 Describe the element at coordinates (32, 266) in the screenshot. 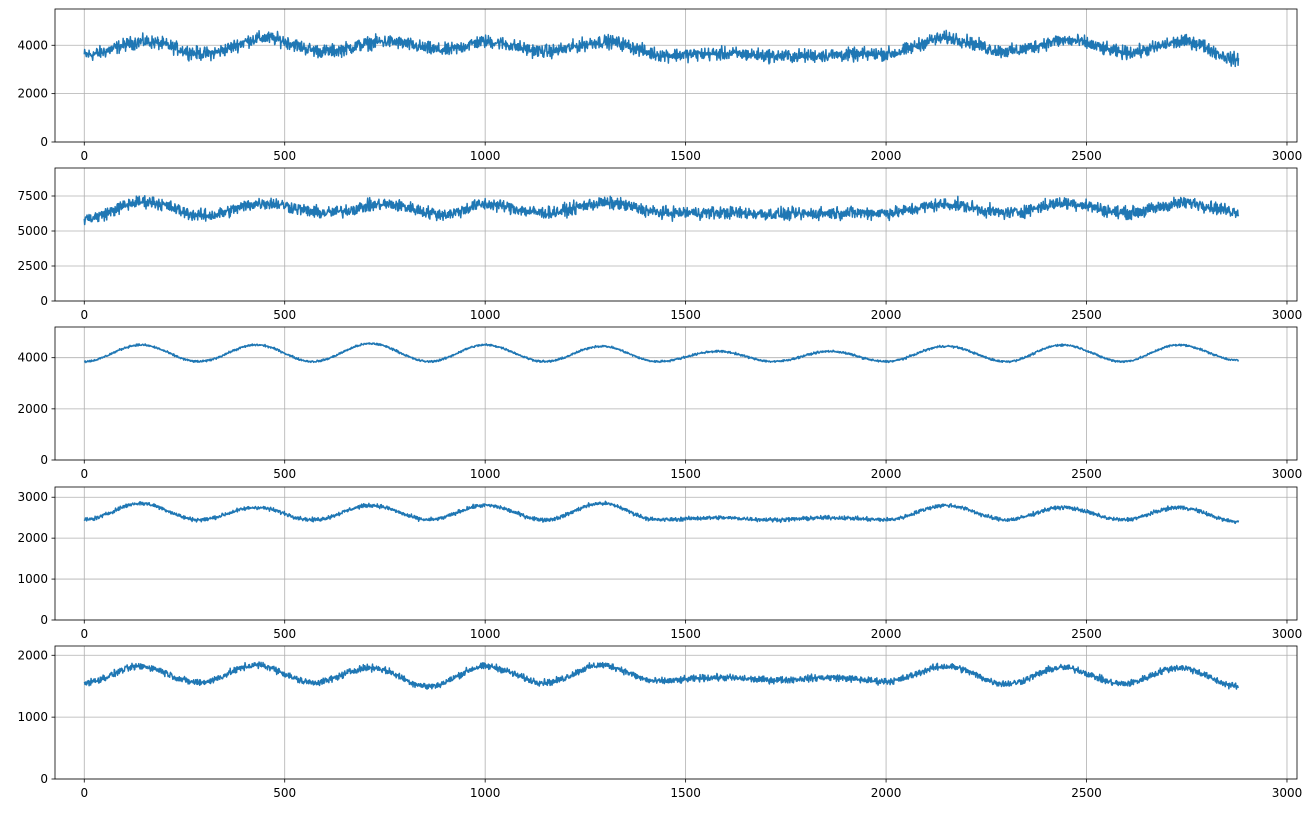

I see `y-tick-label: 2500` at that location.